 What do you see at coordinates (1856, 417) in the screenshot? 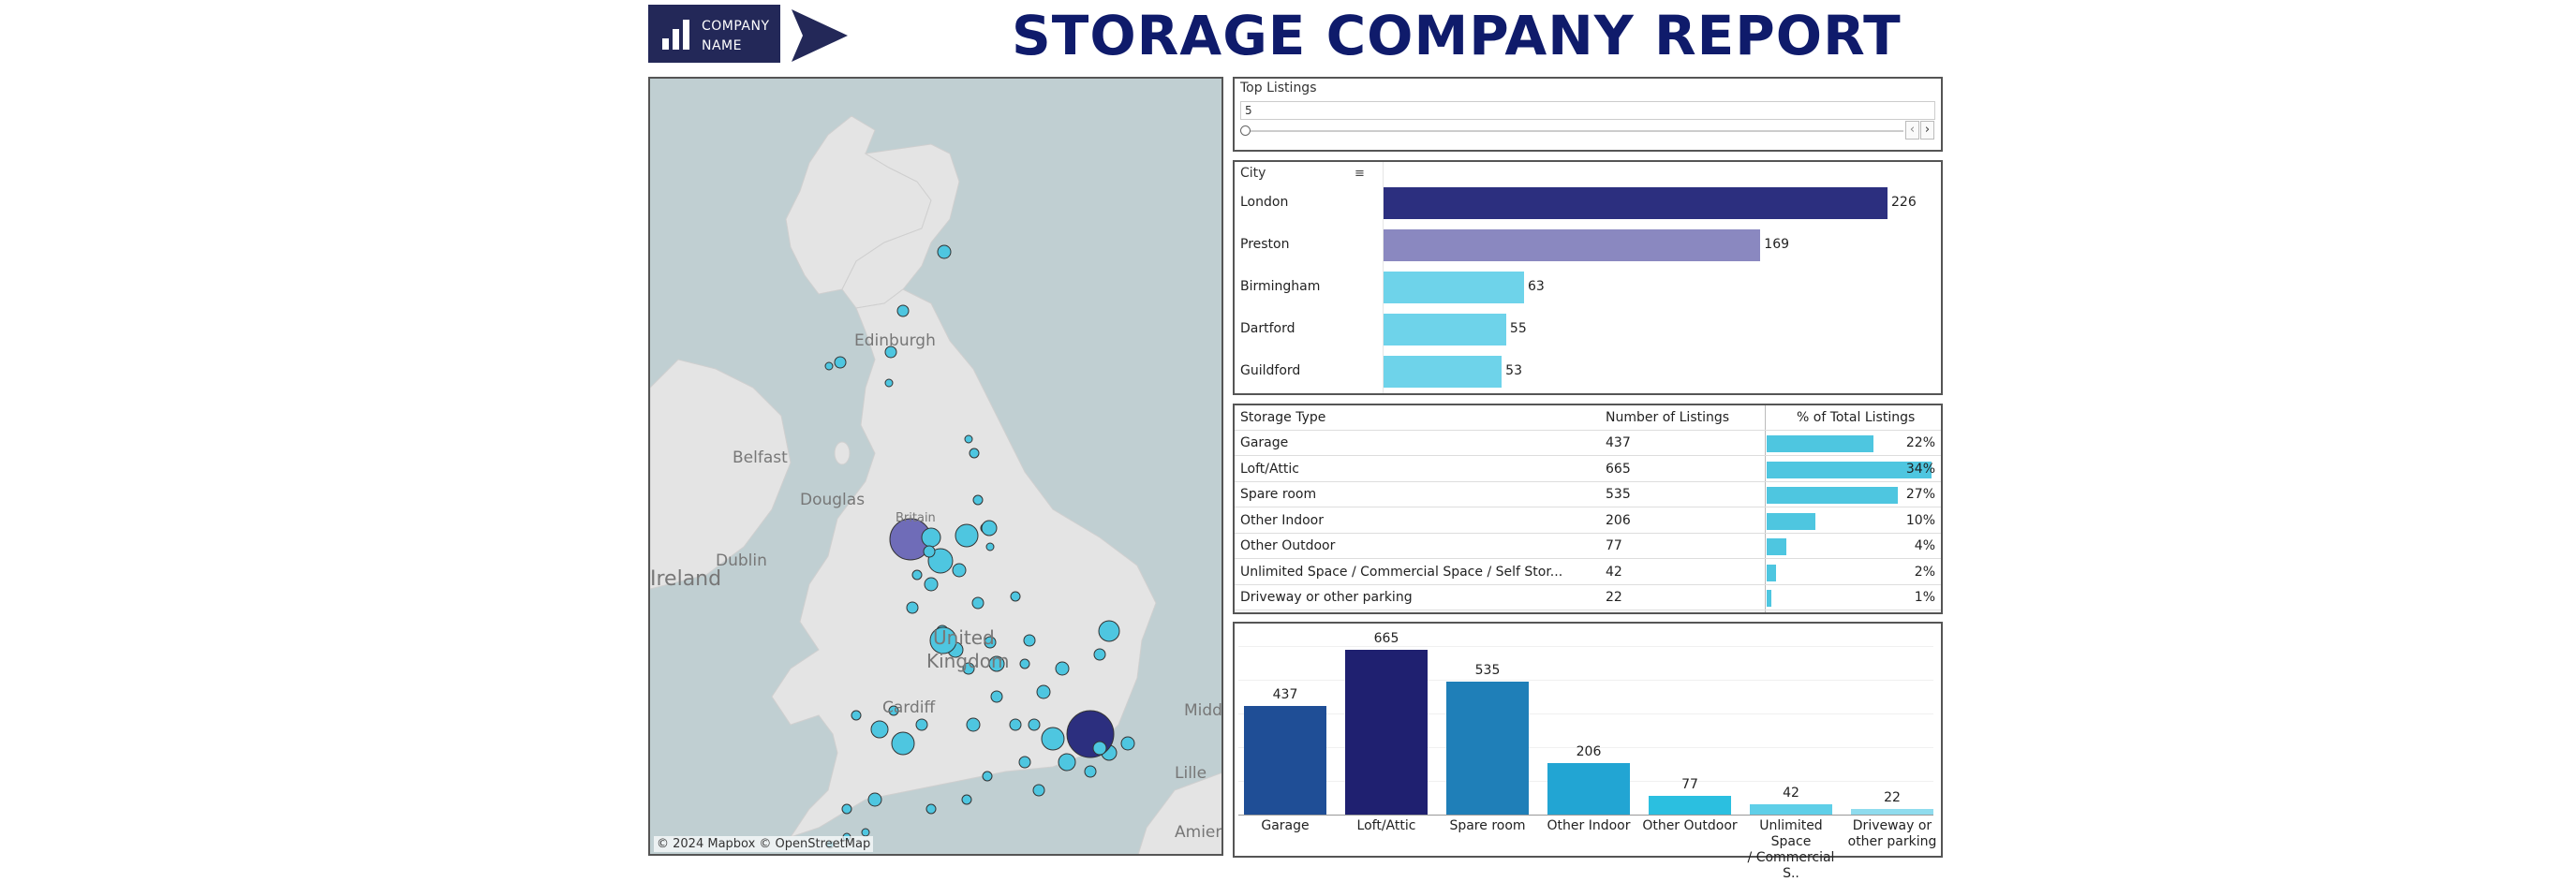
I see `header-pct-total: % of Total Listings` at bounding box center [1856, 417].